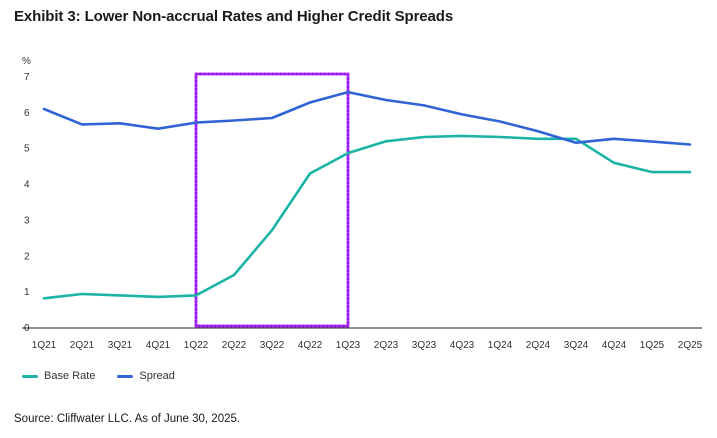 The image size is (717, 438). I want to click on legend: Base Rate Spread, so click(98, 376).